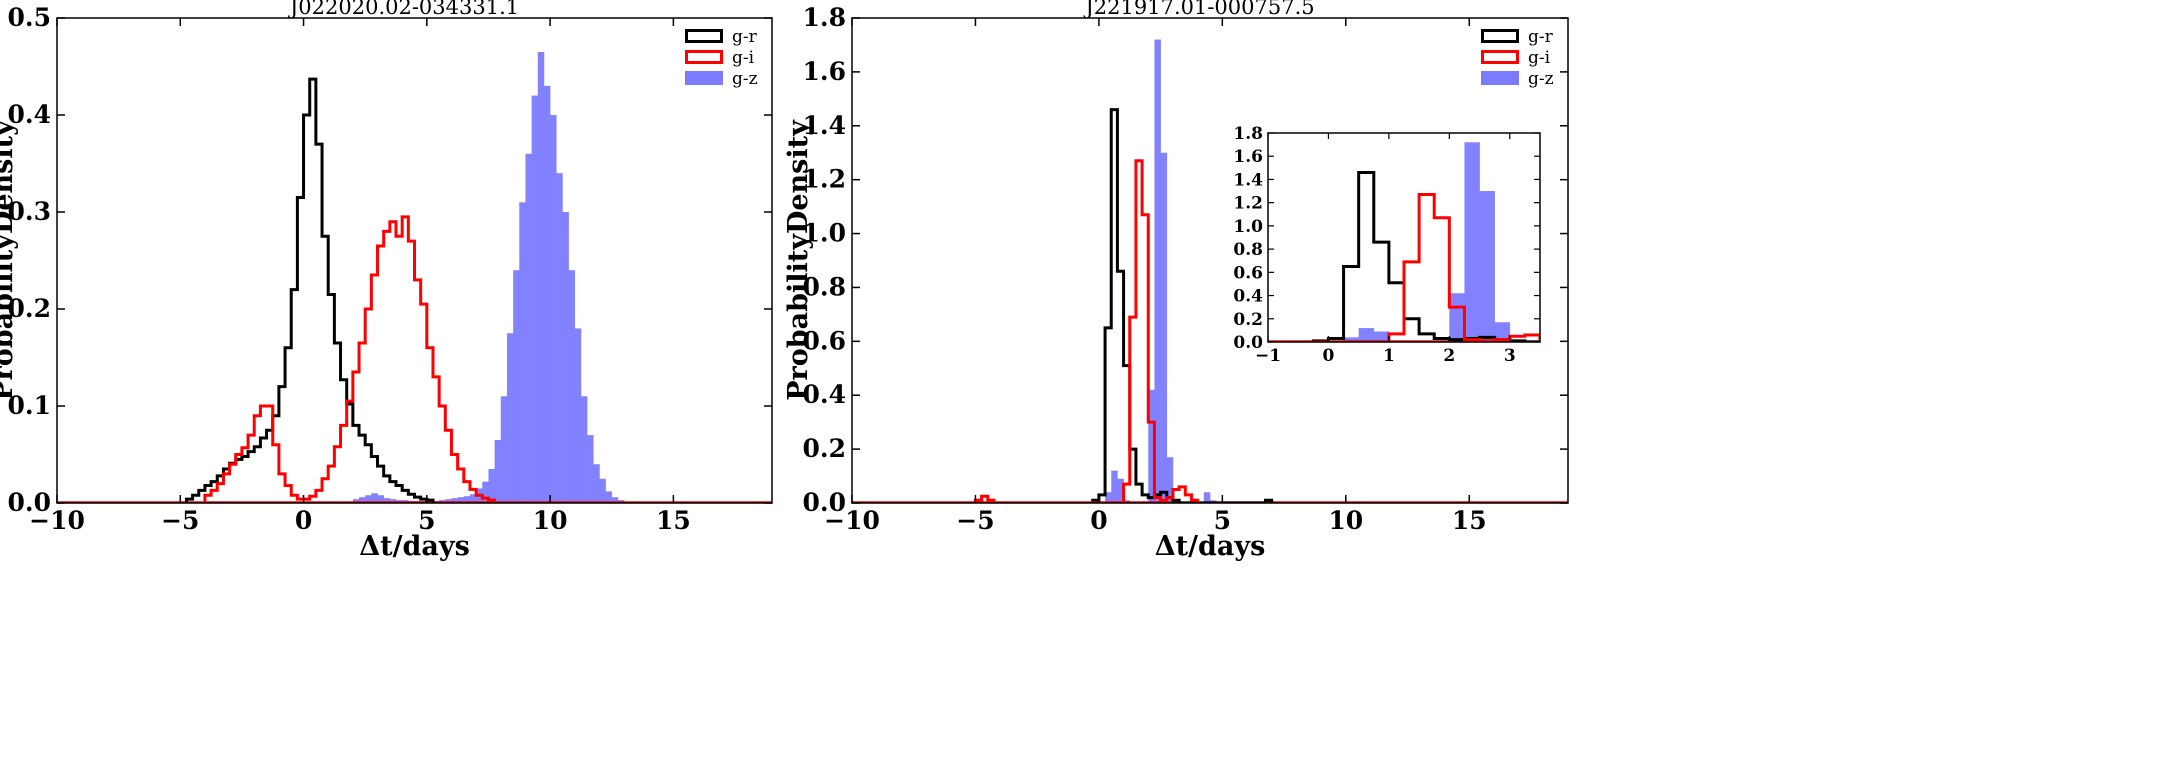 The height and width of the screenshot is (762, 2170). Describe the element at coordinates (350, 359) in the screenshot. I see `p1-line-g-i` at that location.